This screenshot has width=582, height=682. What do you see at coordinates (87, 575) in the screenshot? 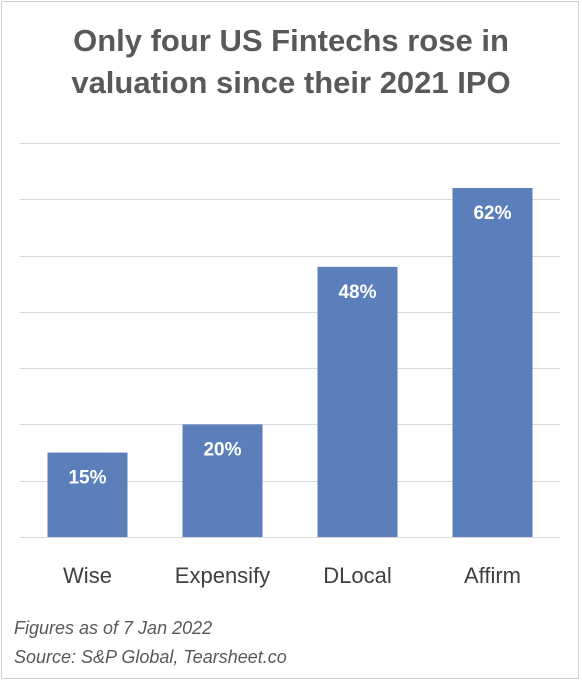
I see `category-label: Wise` at bounding box center [87, 575].